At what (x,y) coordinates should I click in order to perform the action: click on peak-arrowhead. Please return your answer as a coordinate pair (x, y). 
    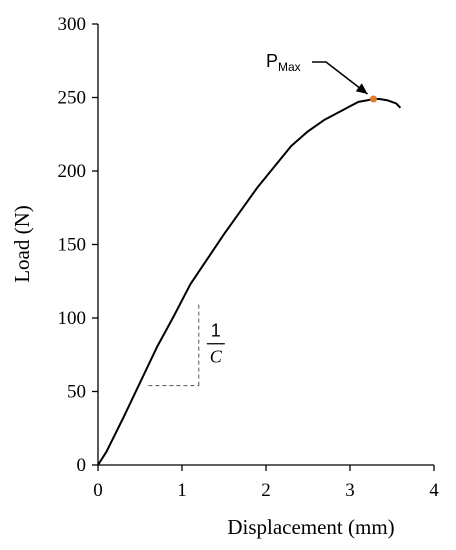
    Looking at the image, I should click on (361, 88).